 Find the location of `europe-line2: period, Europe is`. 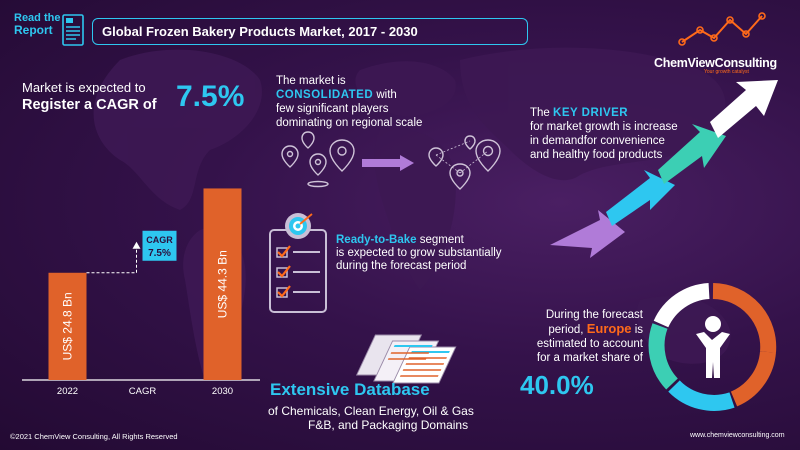

europe-line2: period, Europe is is located at coordinates (580, 329).